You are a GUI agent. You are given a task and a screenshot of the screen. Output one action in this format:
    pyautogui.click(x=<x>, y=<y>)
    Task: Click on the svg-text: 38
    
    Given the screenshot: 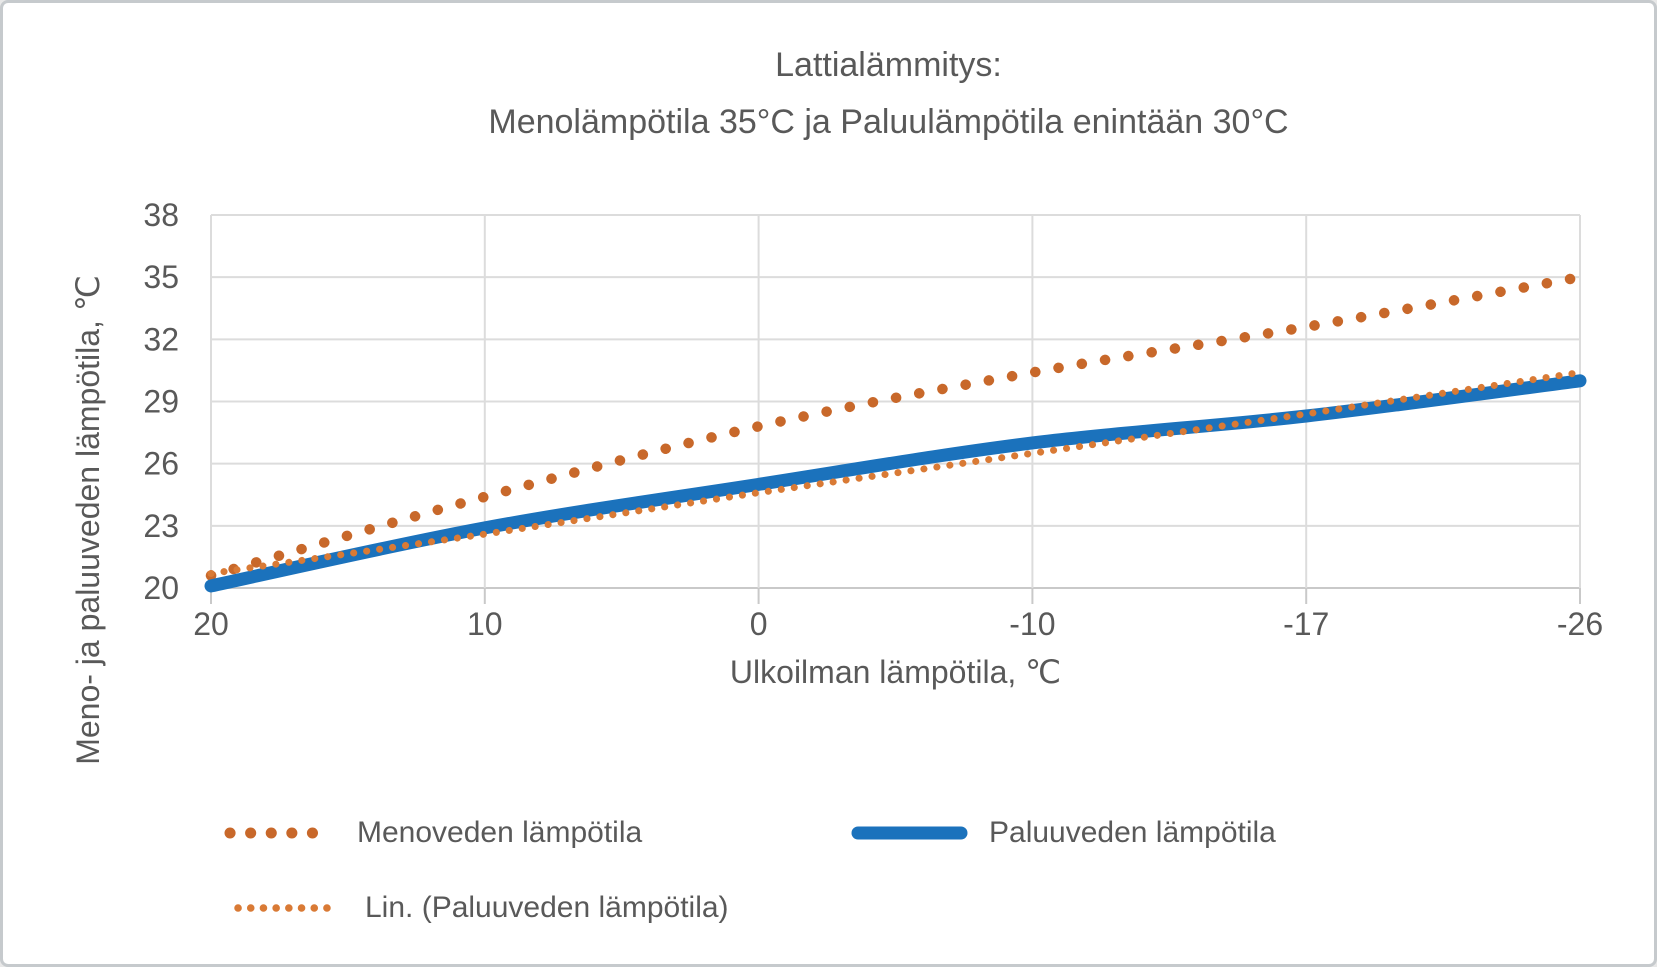 What is the action you would take?
    pyautogui.click(x=161, y=215)
    